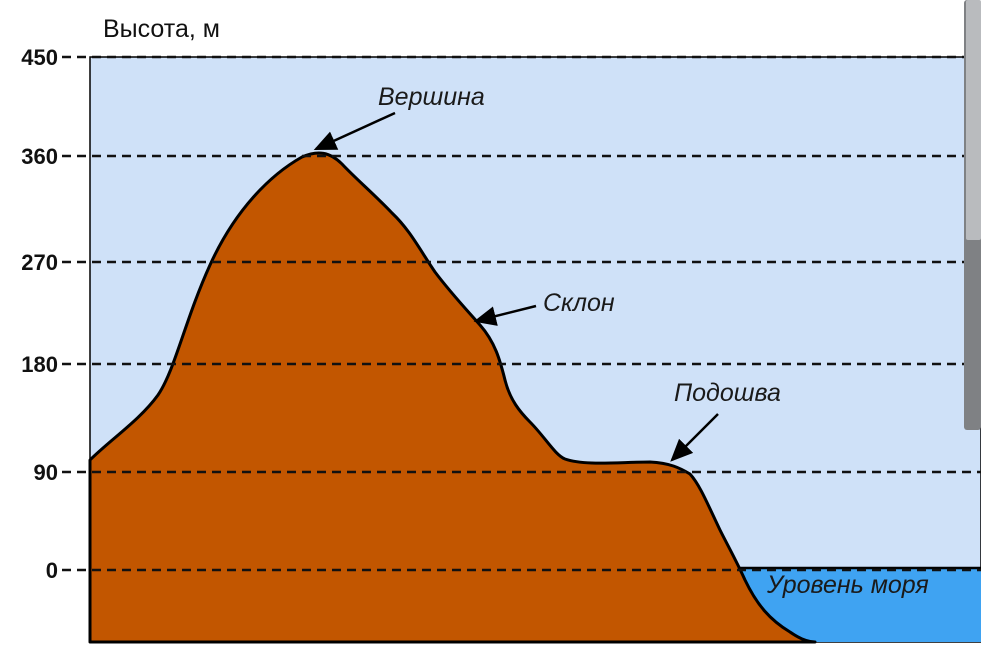 The height and width of the screenshot is (659, 981). I want to click on right-edge-handle, so click(973, 120).